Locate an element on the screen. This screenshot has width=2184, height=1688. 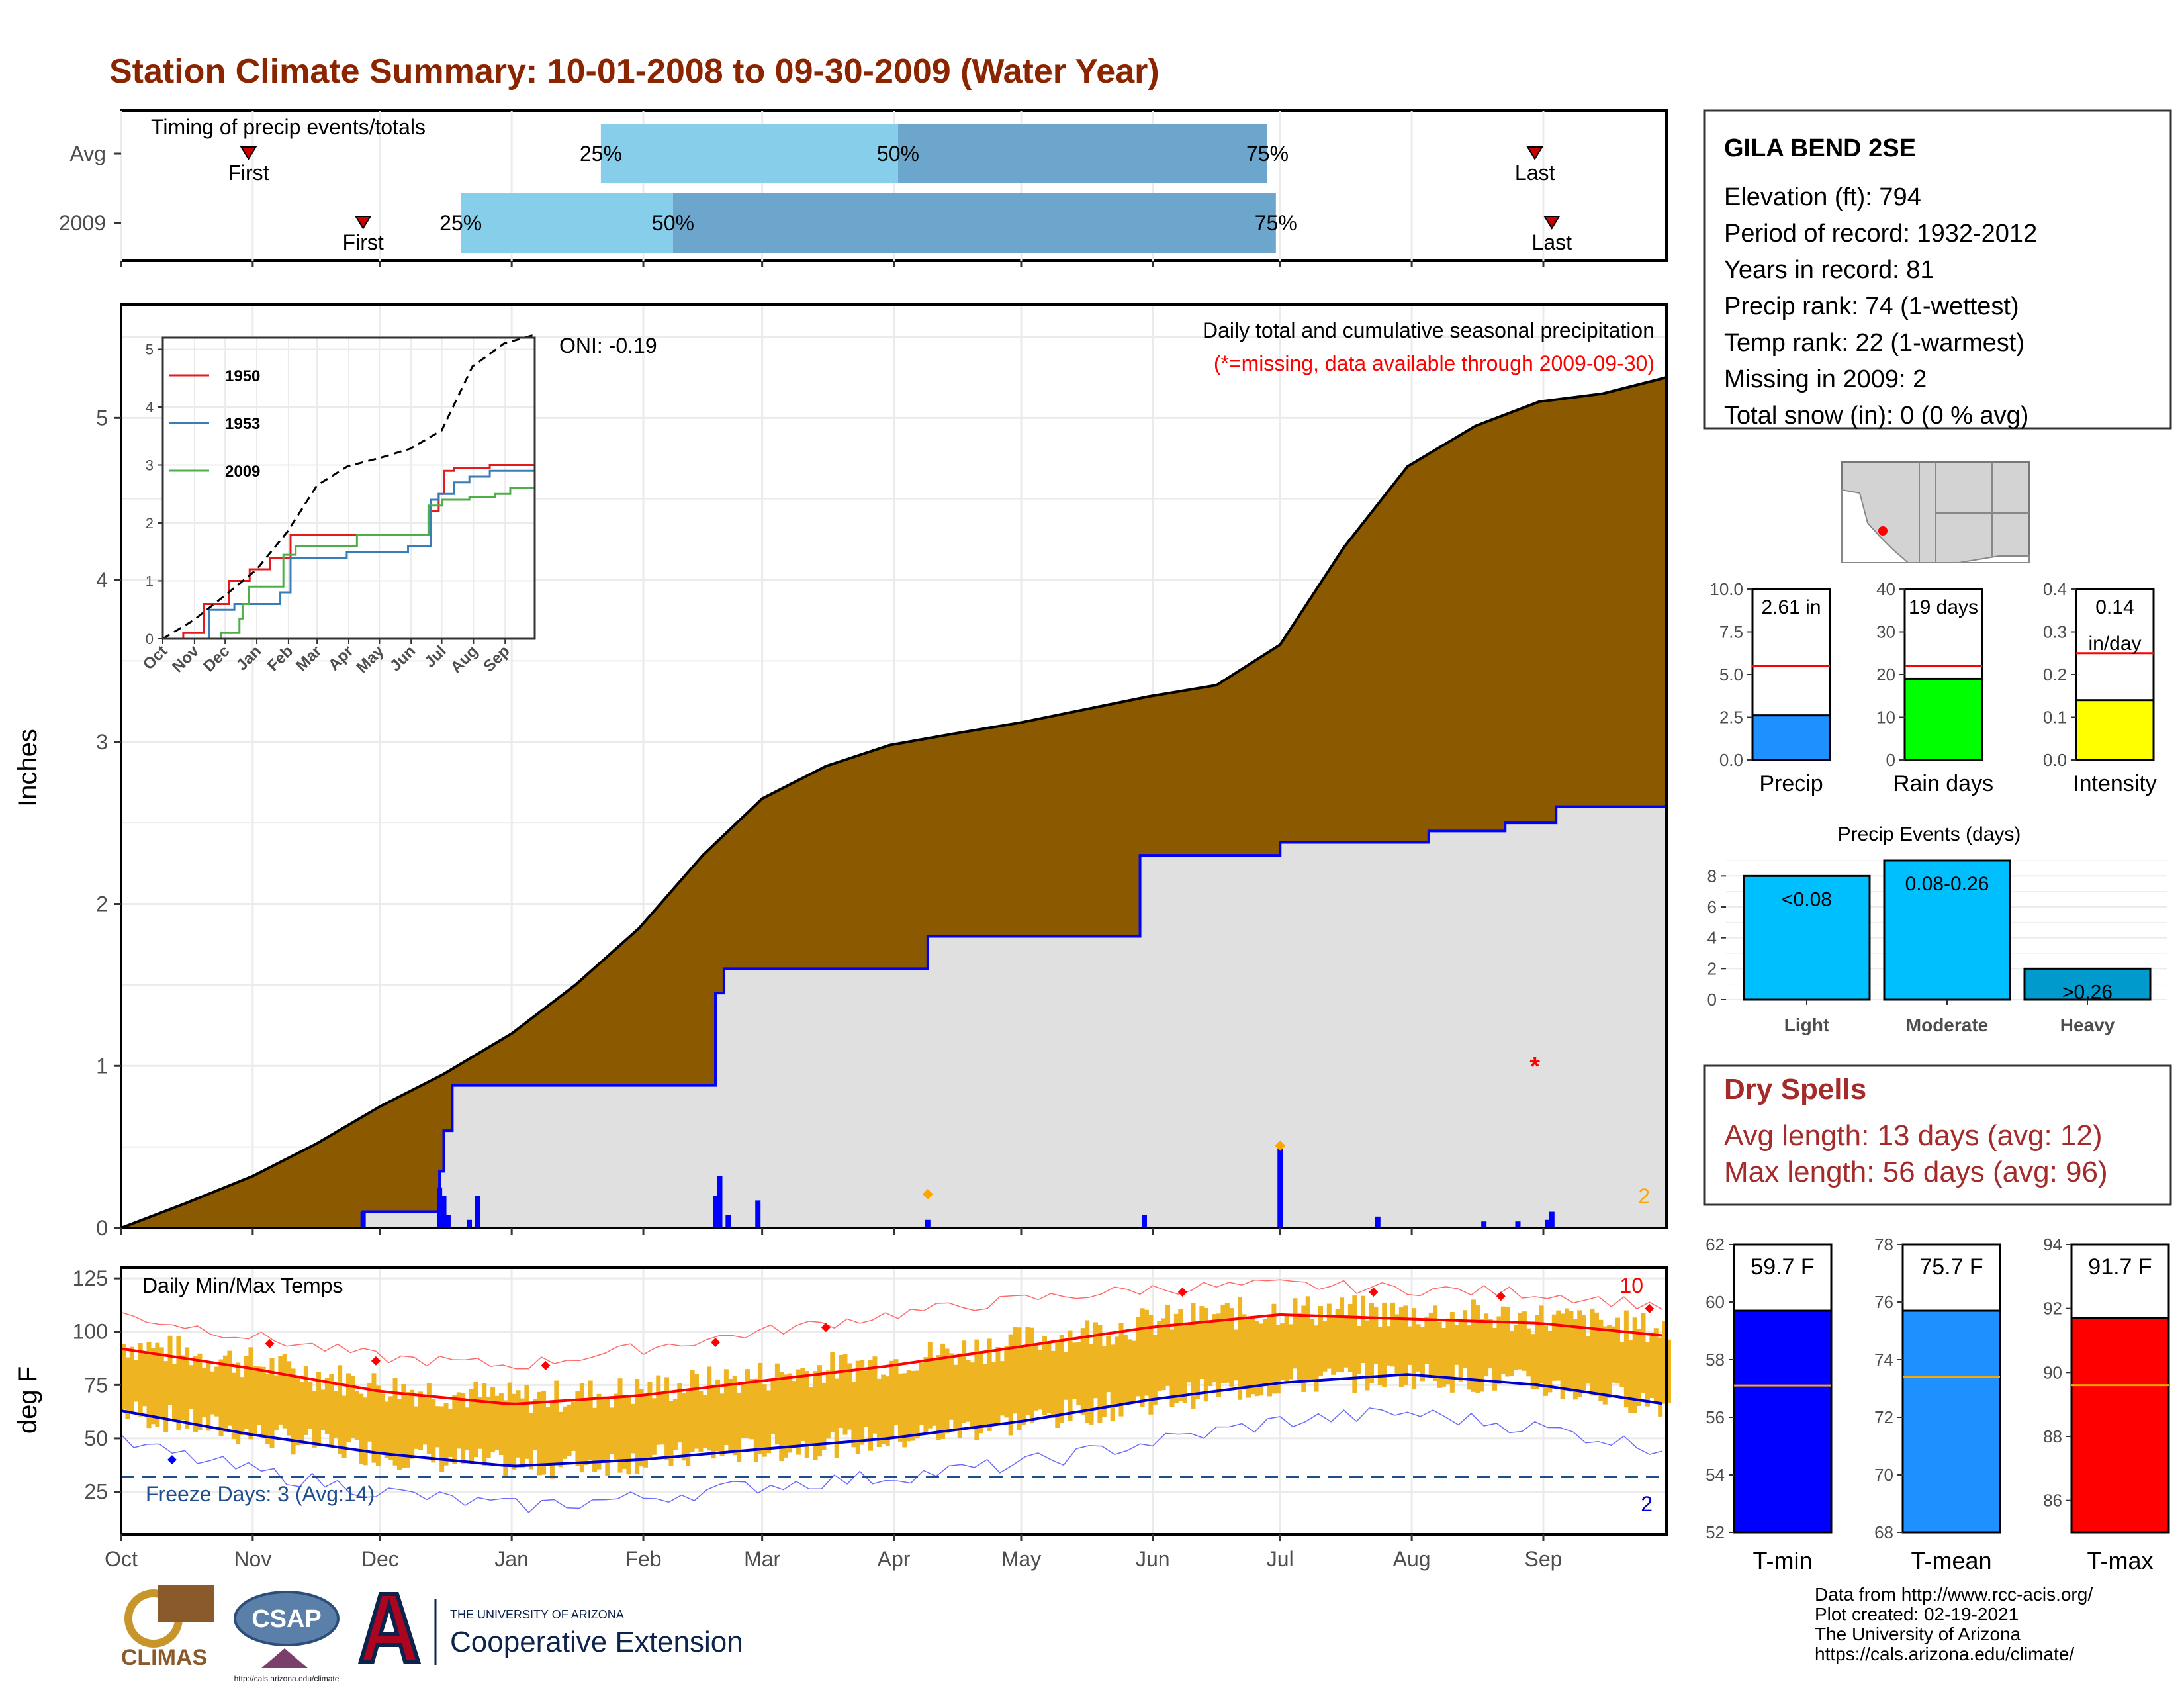
temp-summary-ytick-label: 52 is located at coordinates (1715, 1532).